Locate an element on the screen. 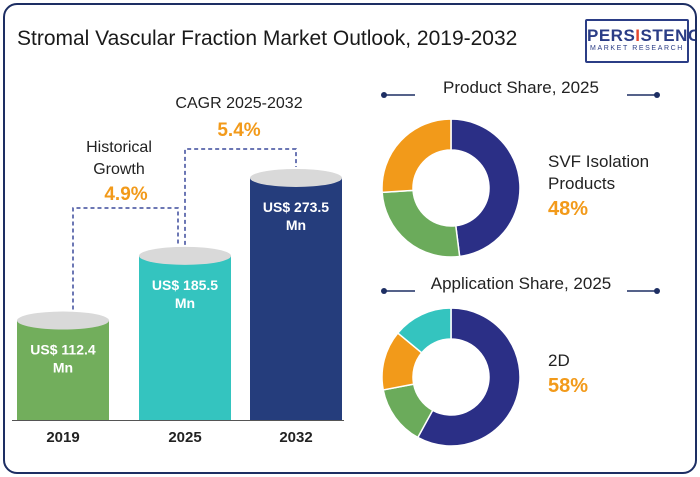  bar-cap-2019 is located at coordinates (63, 320).